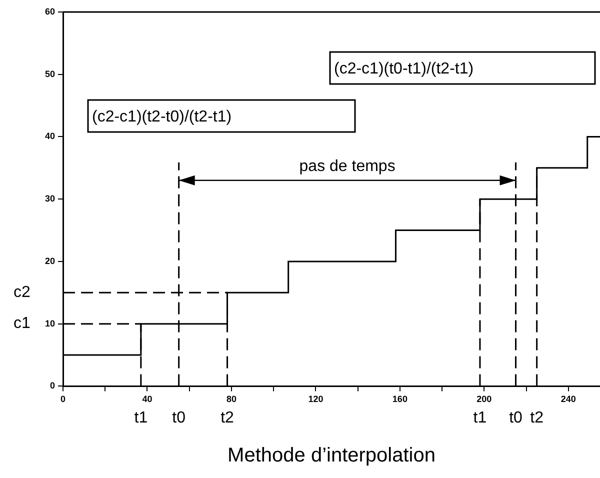 This screenshot has width=600, height=478. What do you see at coordinates (147, 399) in the screenshot?
I see `x-tick-label: 40` at bounding box center [147, 399].